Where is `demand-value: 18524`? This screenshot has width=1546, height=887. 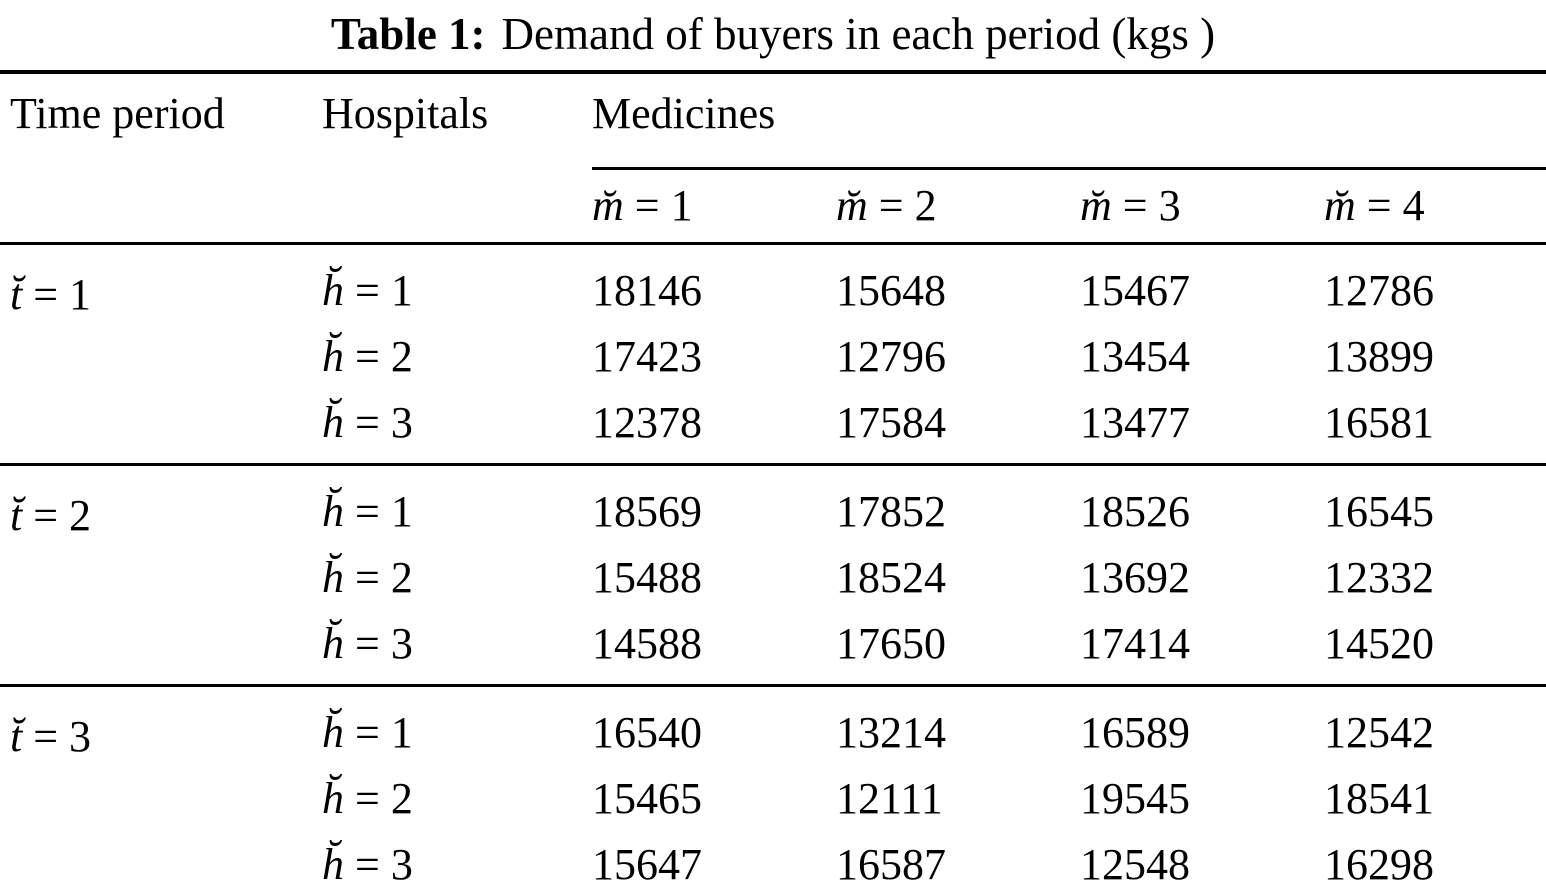
demand-value: 18524 is located at coordinates (891, 577).